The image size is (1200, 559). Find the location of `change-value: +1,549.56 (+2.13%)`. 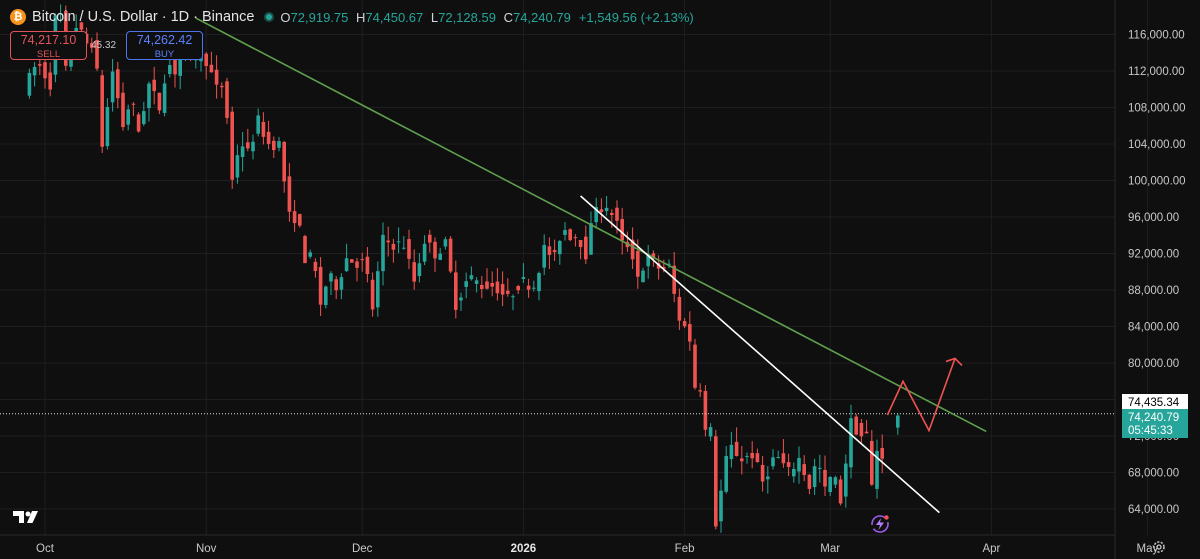

change-value: +1,549.56 (+2.13%) is located at coordinates (636, 17).